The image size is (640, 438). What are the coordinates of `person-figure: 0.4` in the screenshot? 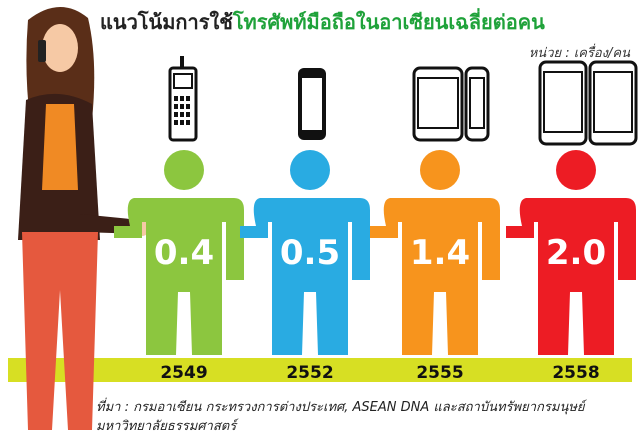 It's located at (179, 252).